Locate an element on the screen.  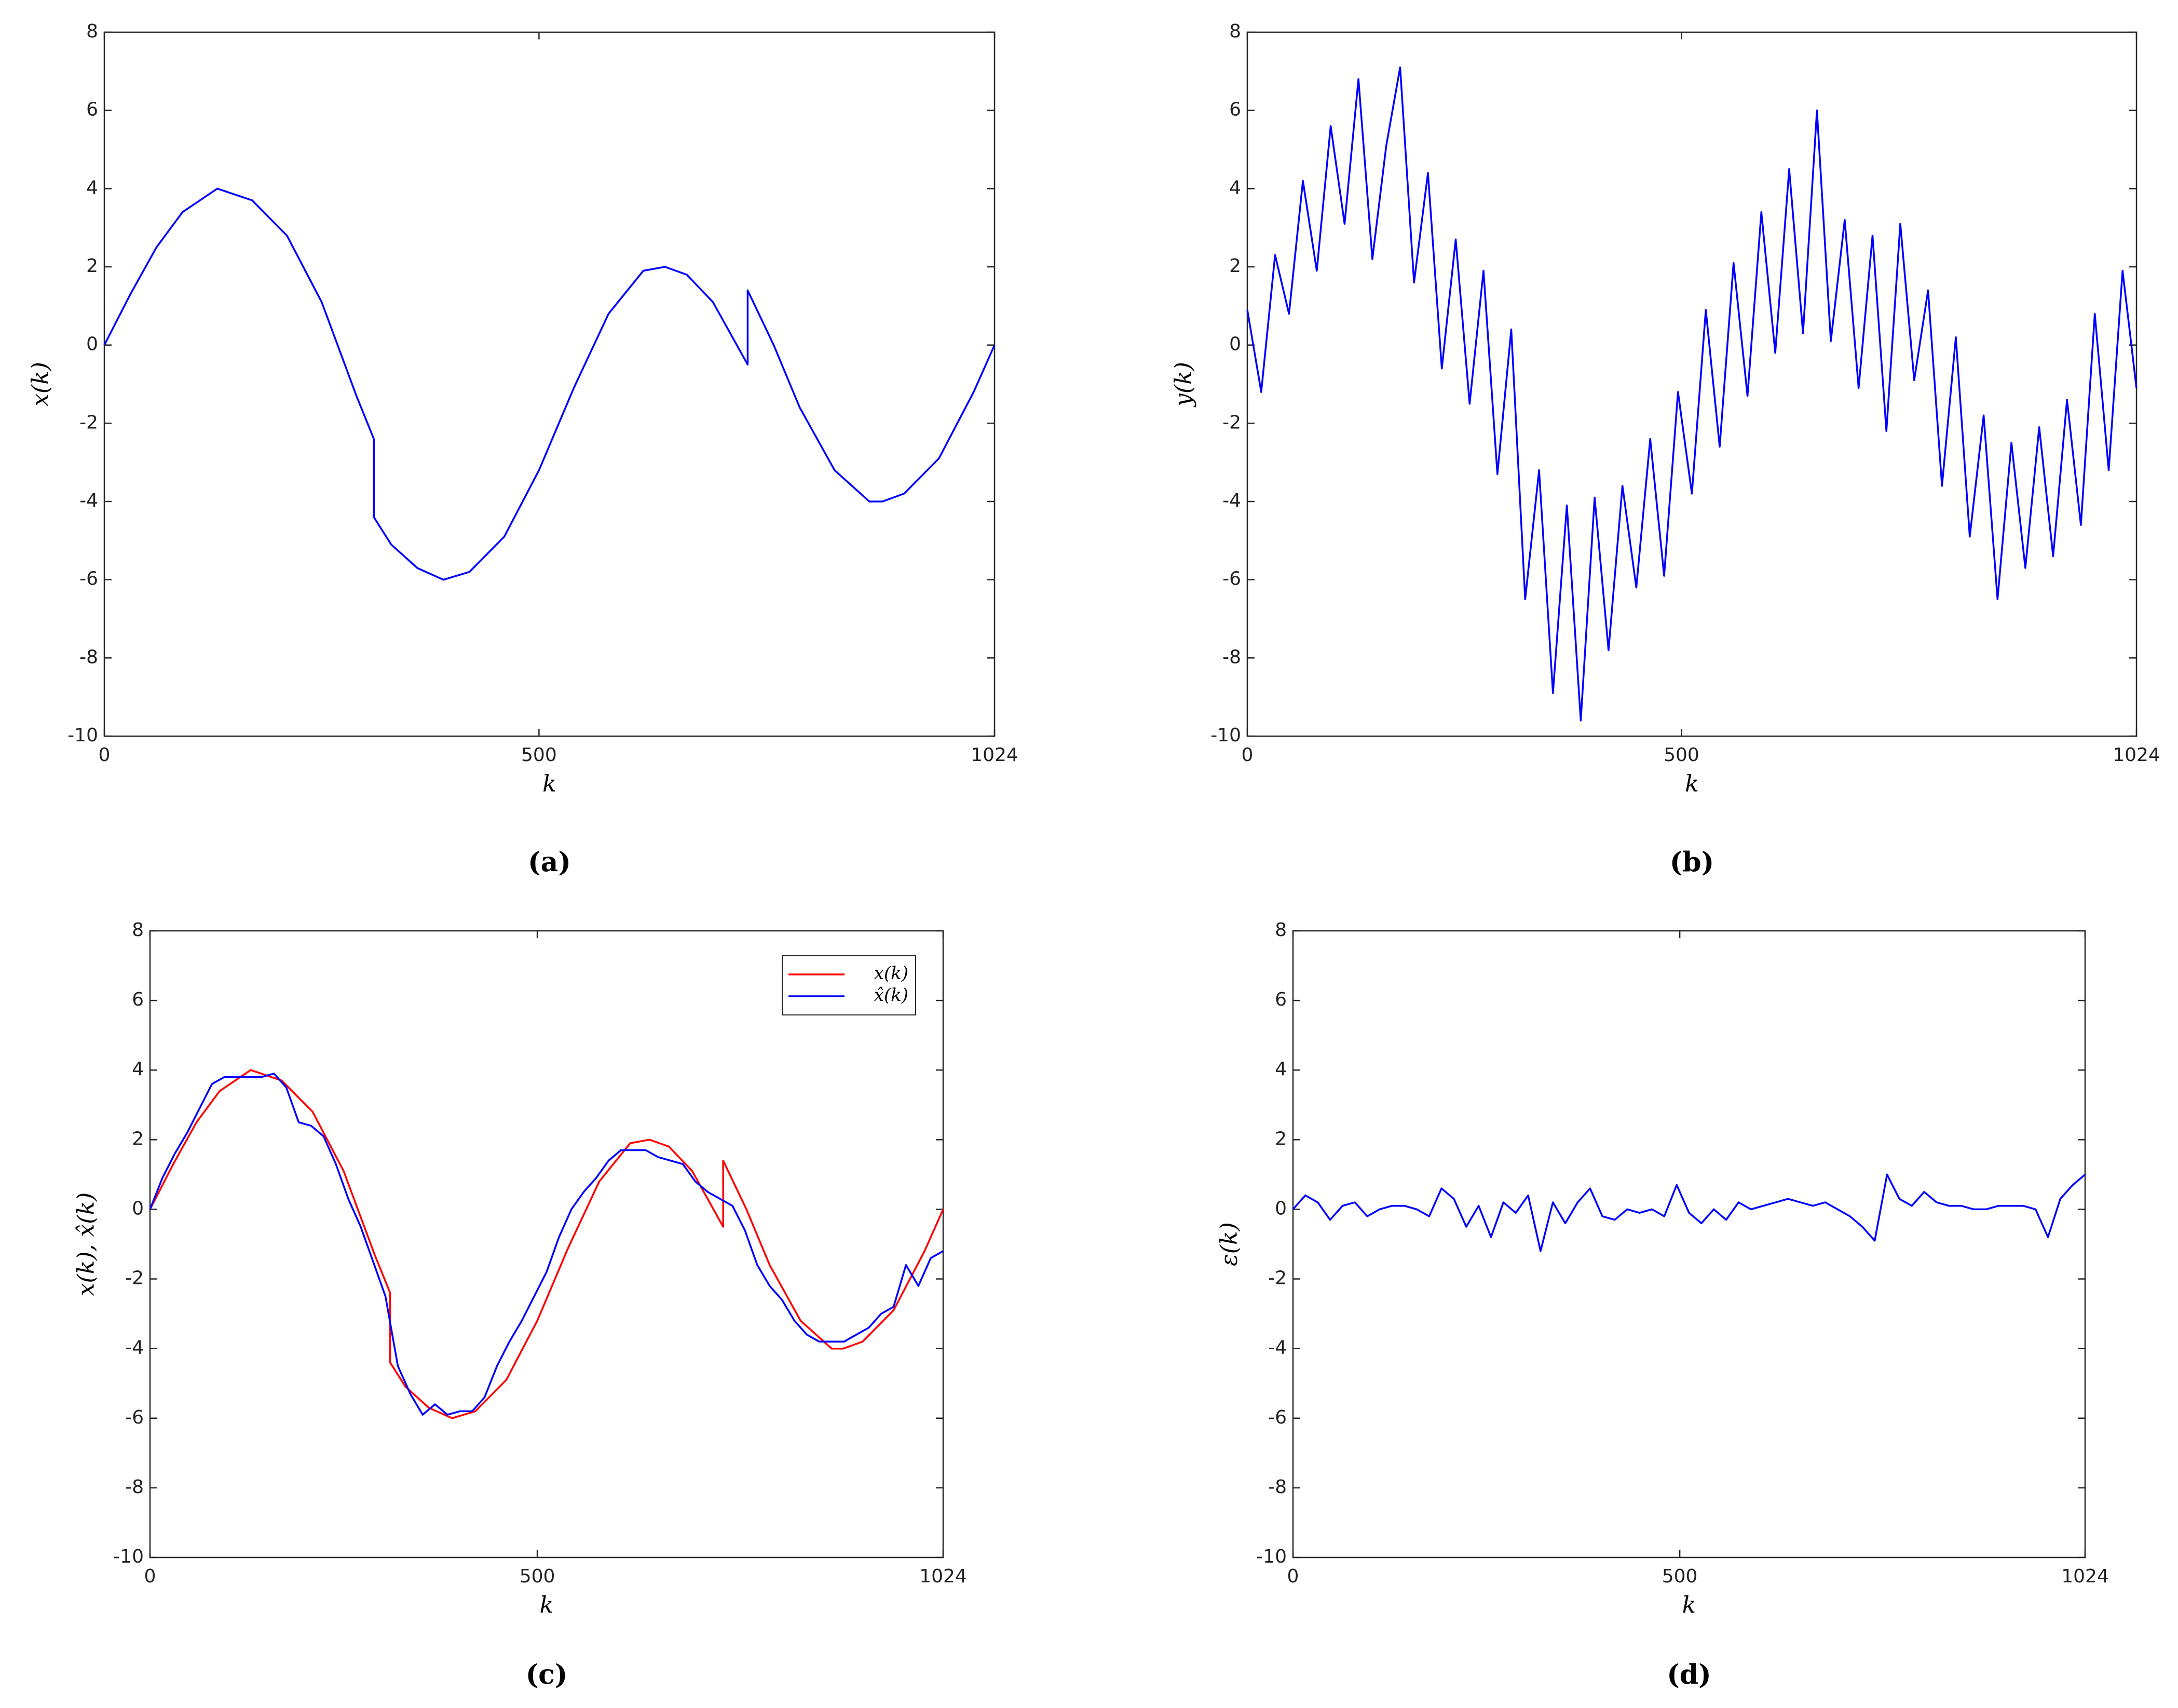
y-axis-label: y(k) is located at coordinates (1183, 385).